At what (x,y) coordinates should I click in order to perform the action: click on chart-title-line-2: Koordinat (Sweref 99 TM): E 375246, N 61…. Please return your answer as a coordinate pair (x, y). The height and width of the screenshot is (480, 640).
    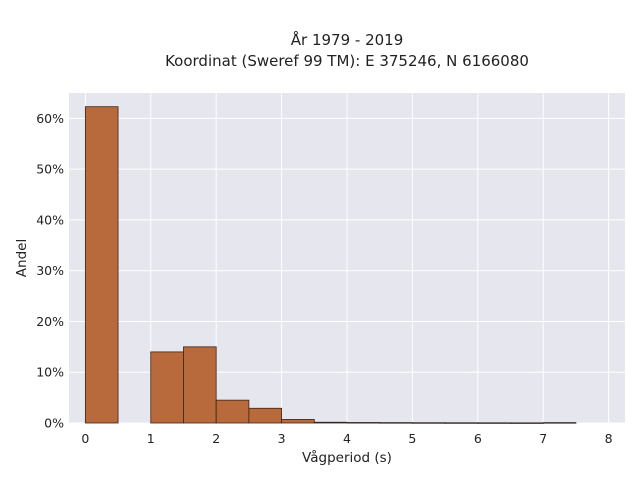
    Looking at the image, I should click on (347, 61).